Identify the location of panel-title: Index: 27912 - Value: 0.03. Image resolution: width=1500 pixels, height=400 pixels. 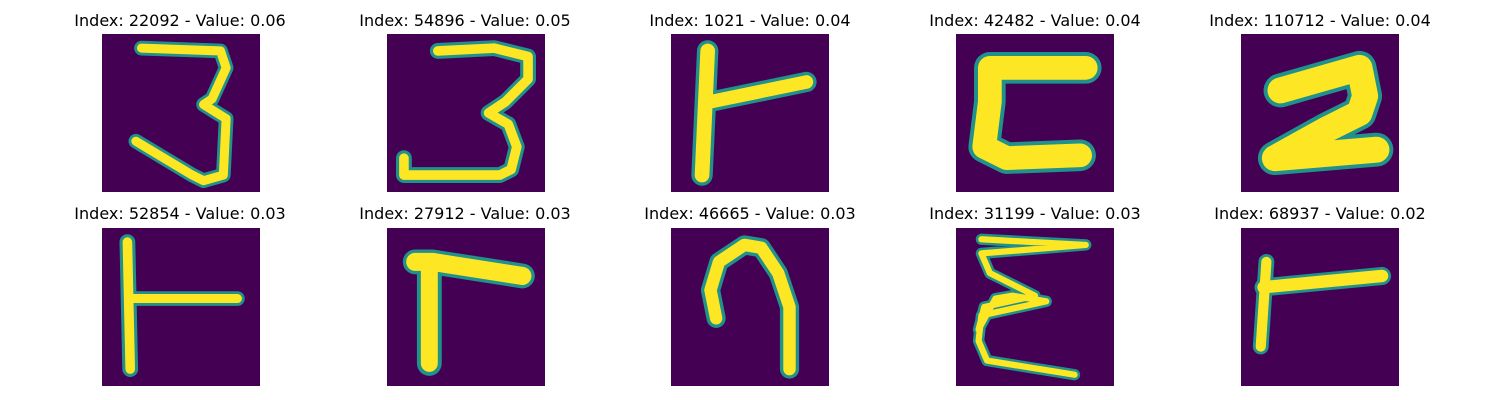
(465, 213).